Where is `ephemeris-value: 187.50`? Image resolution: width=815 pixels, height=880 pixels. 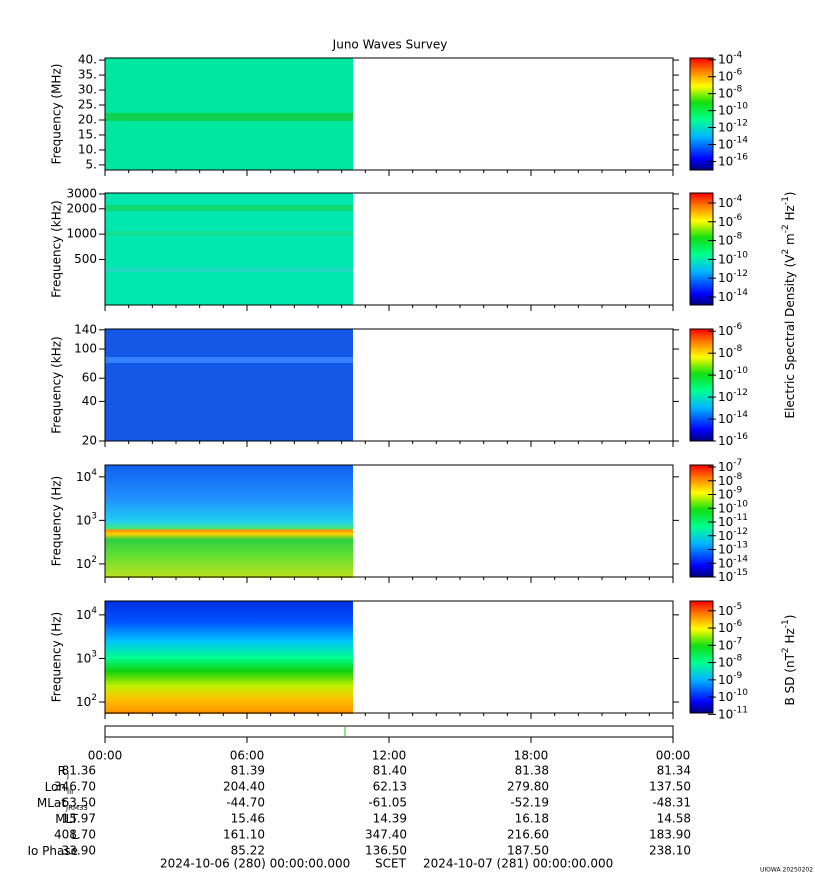 ephemeris-value: 187.50 is located at coordinates (528, 851).